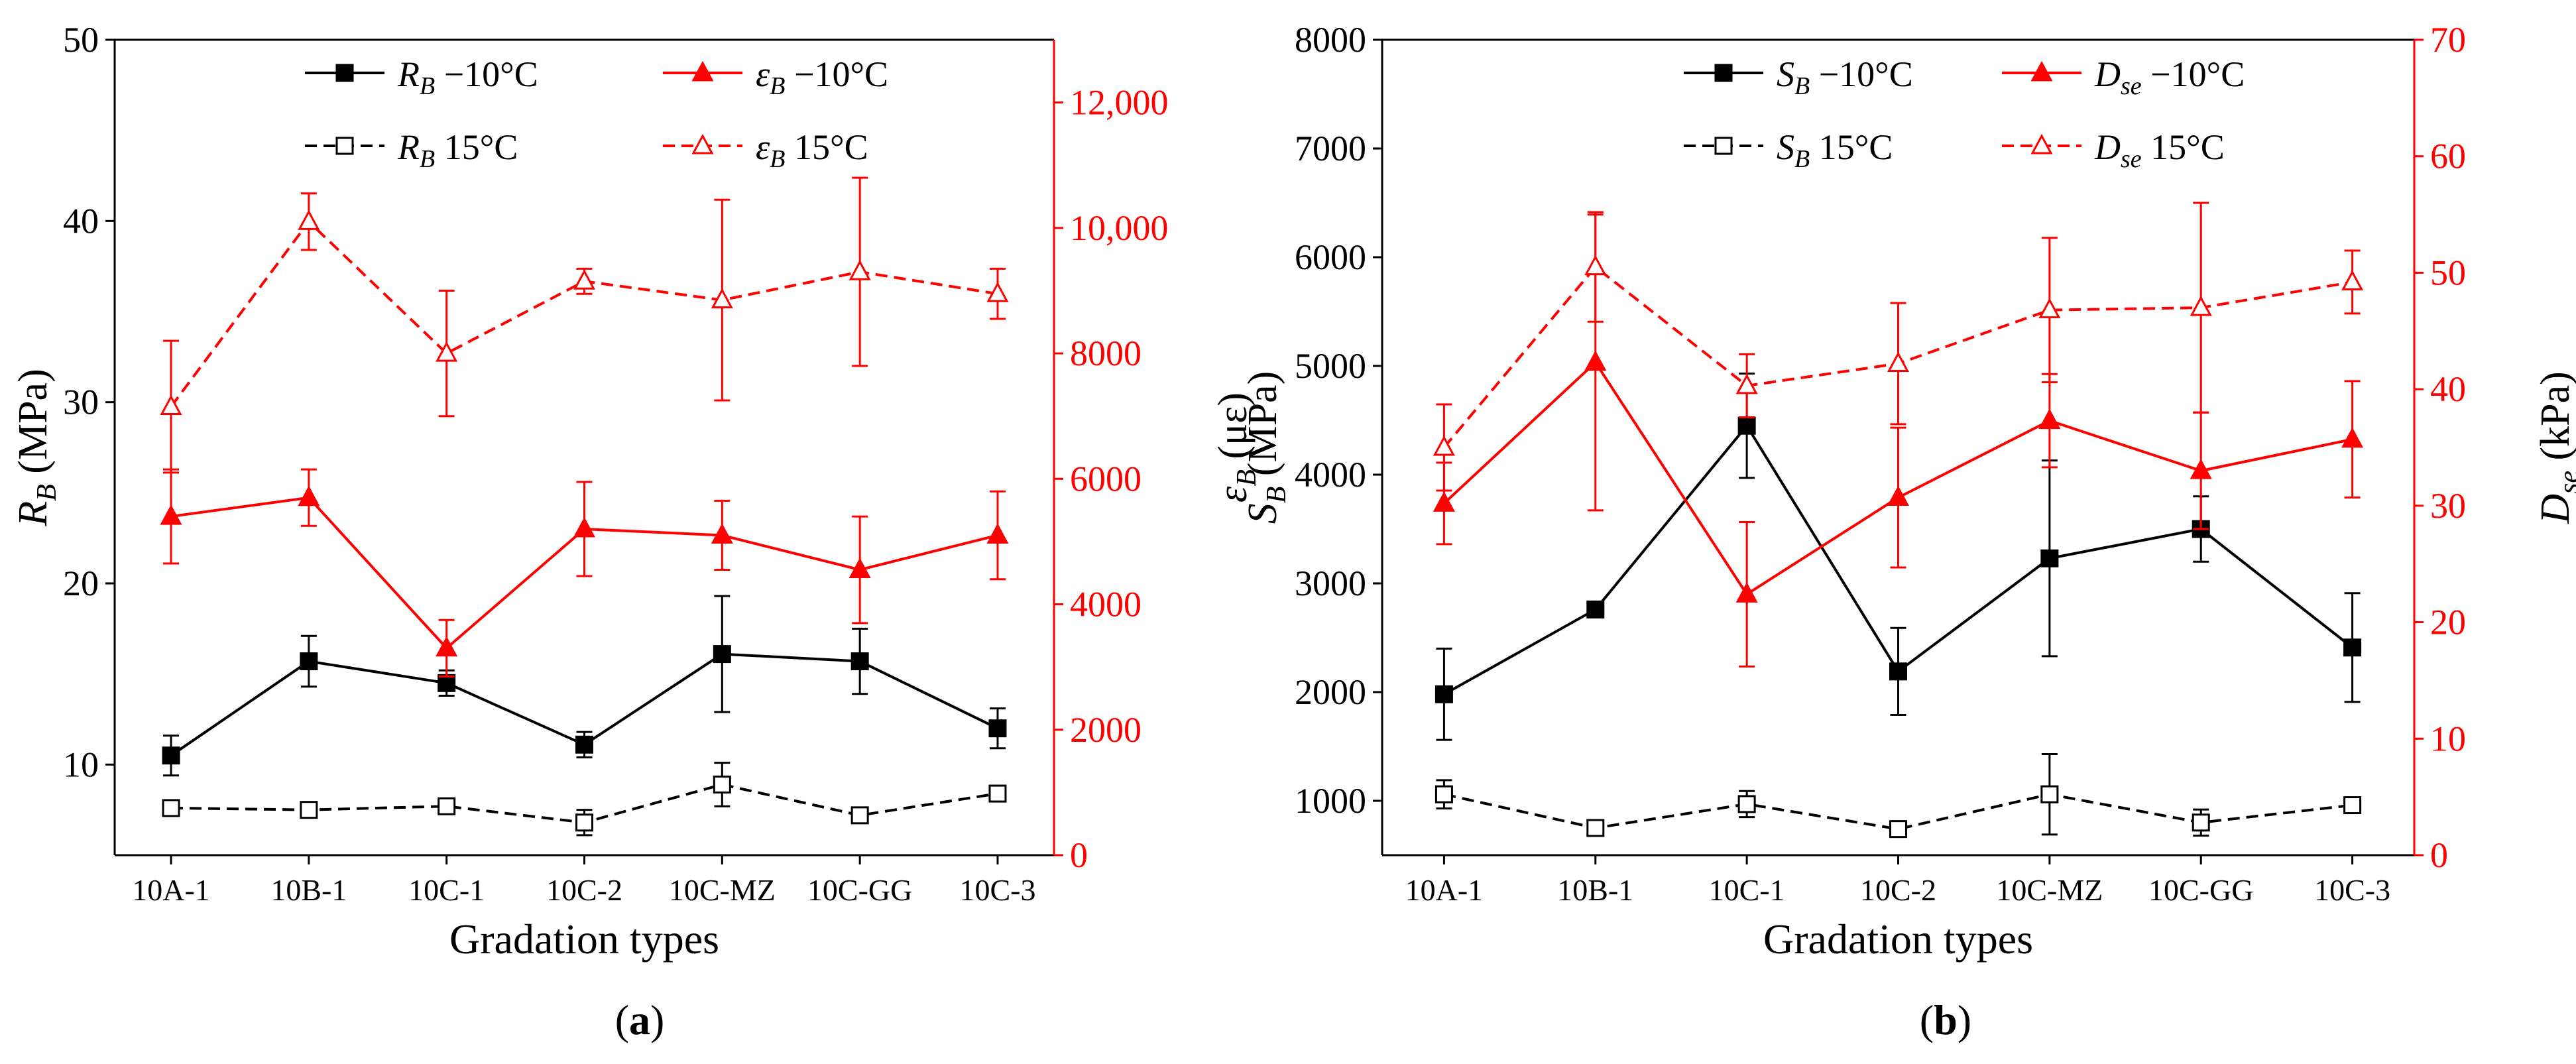 The width and height of the screenshot is (2576, 1064). What do you see at coordinates (2170, 77) in the screenshot?
I see `legend-label: Dse −10°C` at bounding box center [2170, 77].